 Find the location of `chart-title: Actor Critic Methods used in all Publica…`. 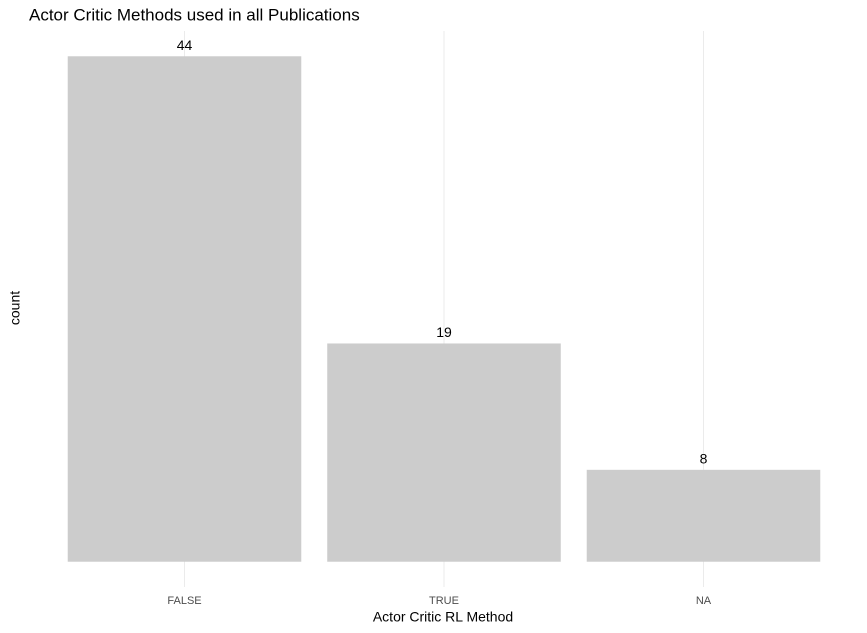

chart-title: Actor Critic Methods used in all Publica… is located at coordinates (194, 14).